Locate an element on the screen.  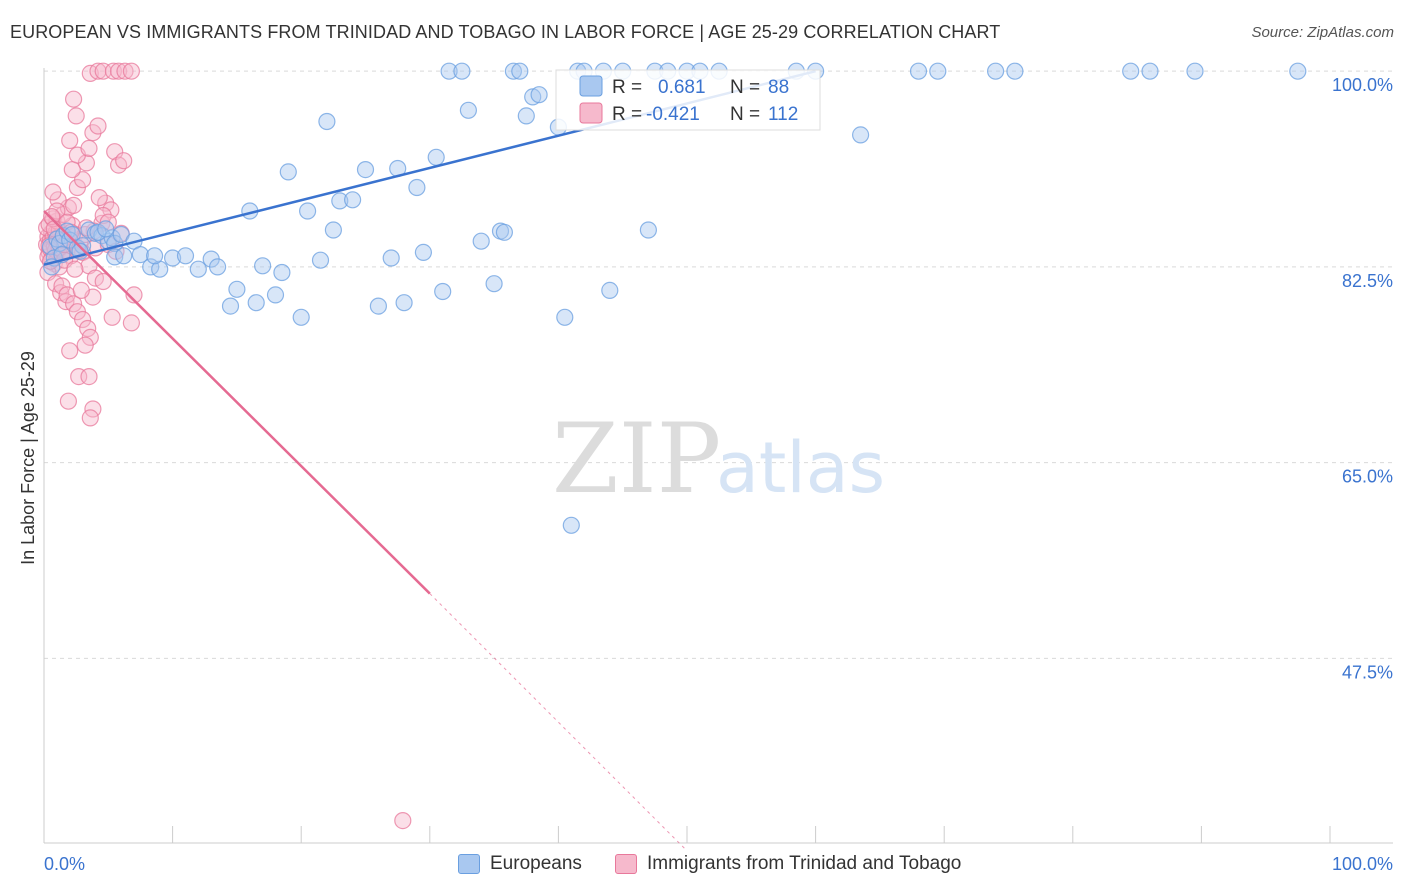
watermark: ZIP atlas is located at coordinates (718, 459).